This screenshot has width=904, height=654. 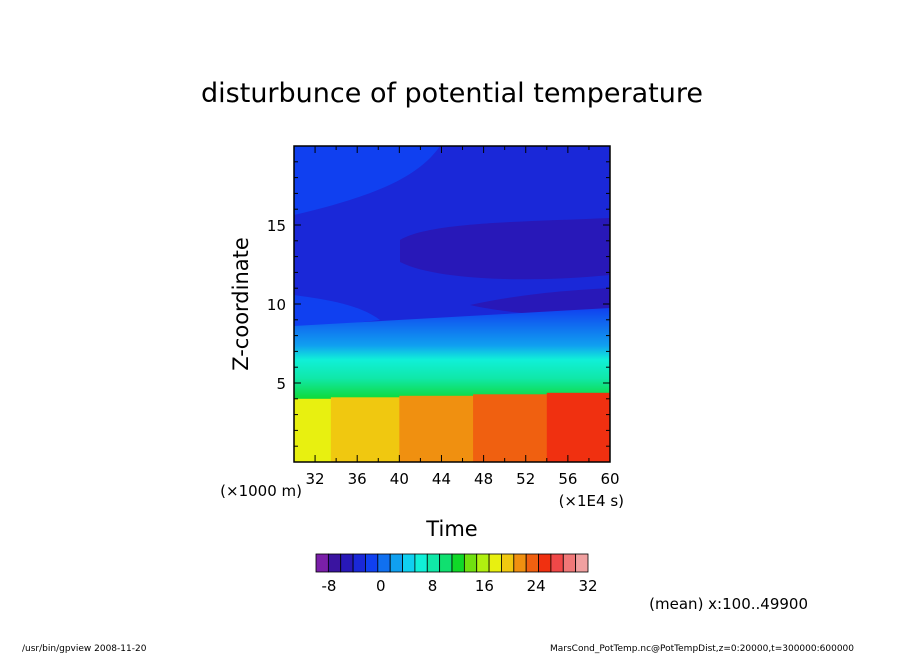 I want to click on x-axis-label: Time, so click(x=451, y=529).